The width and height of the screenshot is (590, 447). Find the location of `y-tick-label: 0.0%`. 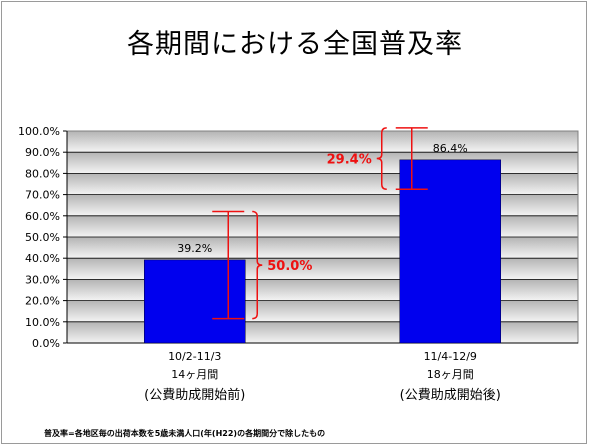

y-tick-label: 0.0% is located at coordinates (46, 343).